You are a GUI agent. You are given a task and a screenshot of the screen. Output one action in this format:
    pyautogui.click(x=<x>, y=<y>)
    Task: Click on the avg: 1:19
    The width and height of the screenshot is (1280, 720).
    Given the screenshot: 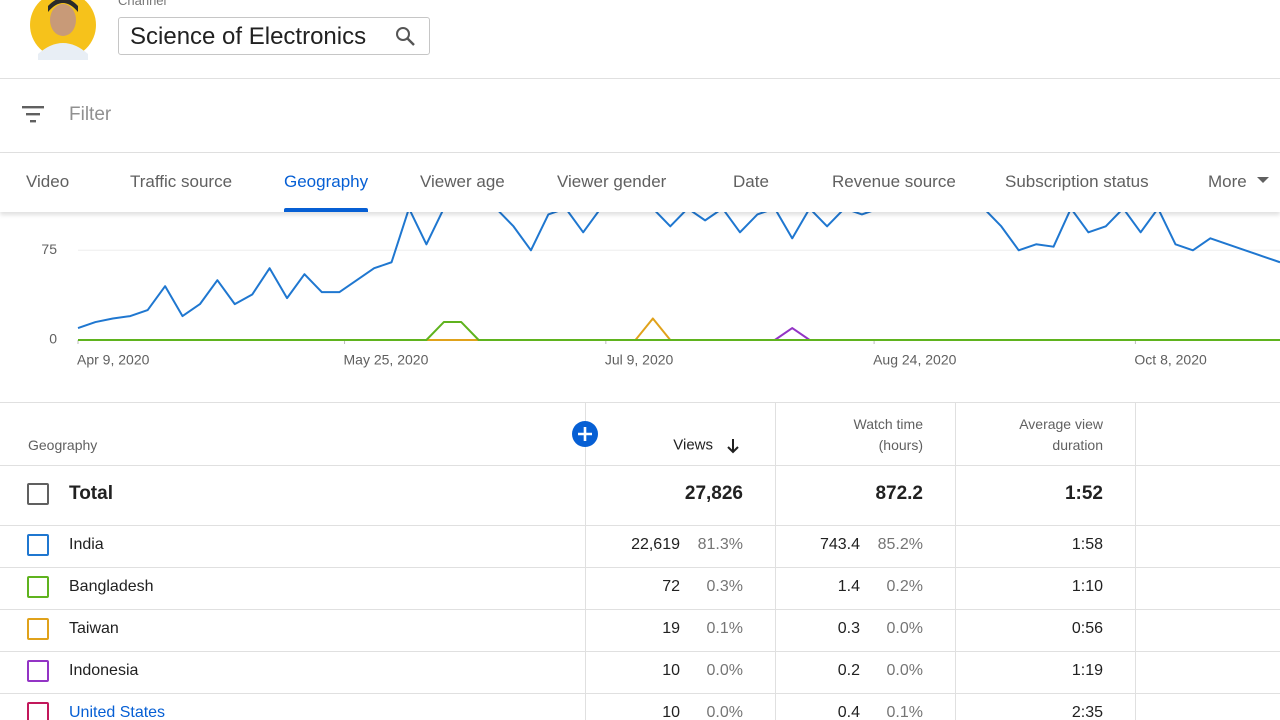 What is the action you would take?
    pyautogui.click(x=1087, y=670)
    